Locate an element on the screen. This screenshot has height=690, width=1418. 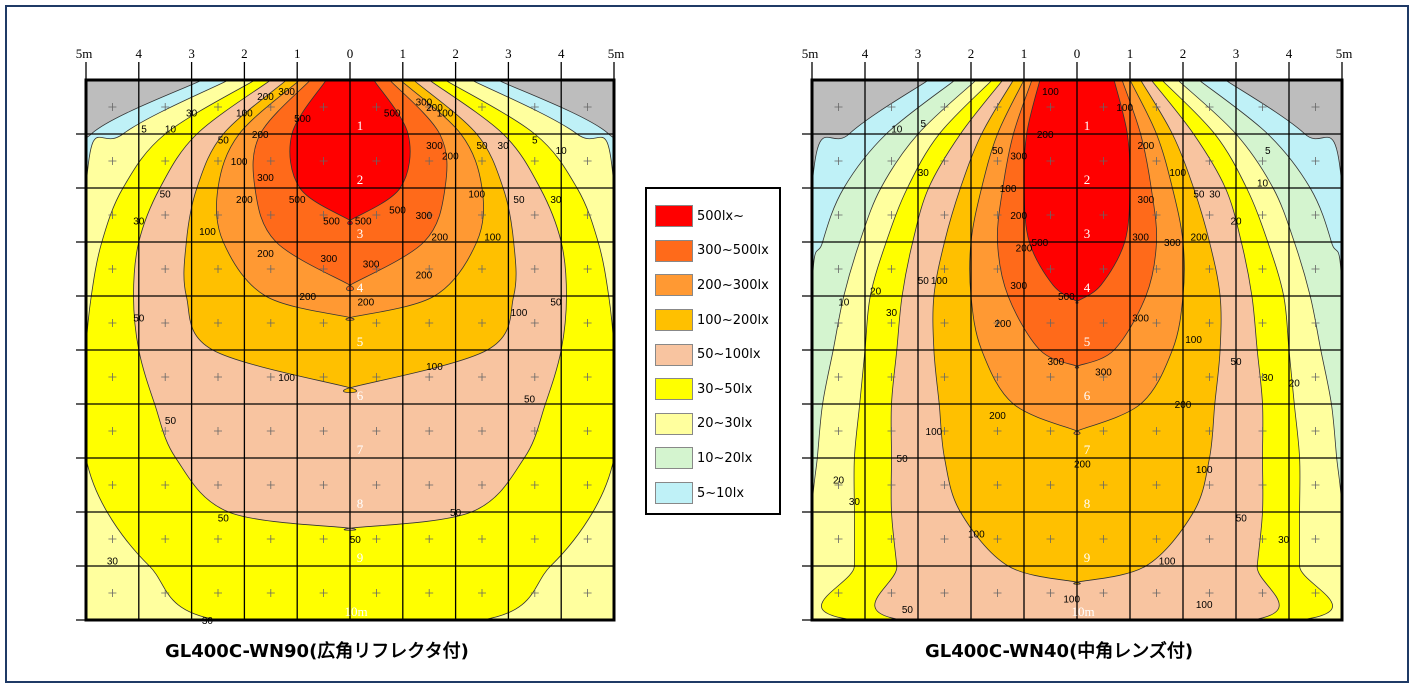
contour-label: 10 is located at coordinates (844, 302).